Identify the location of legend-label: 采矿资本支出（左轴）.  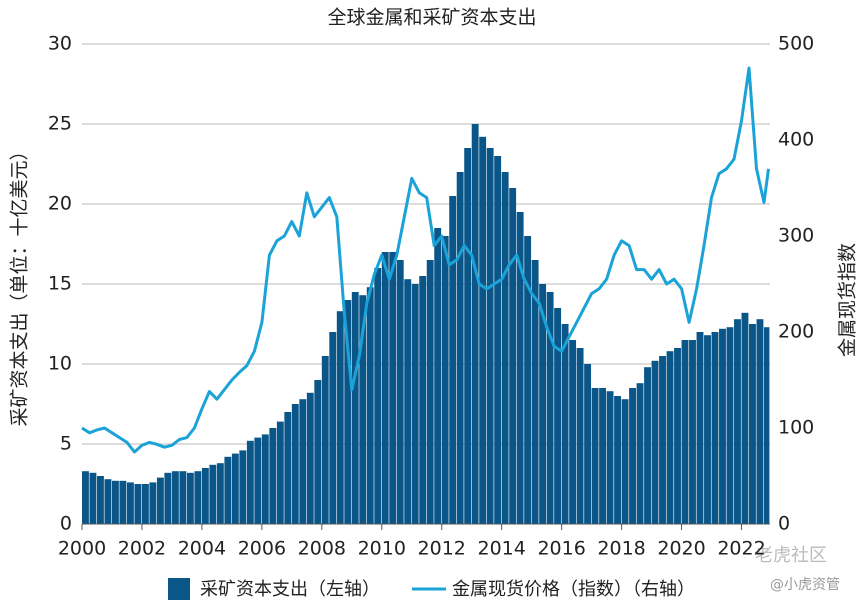
(290, 589).